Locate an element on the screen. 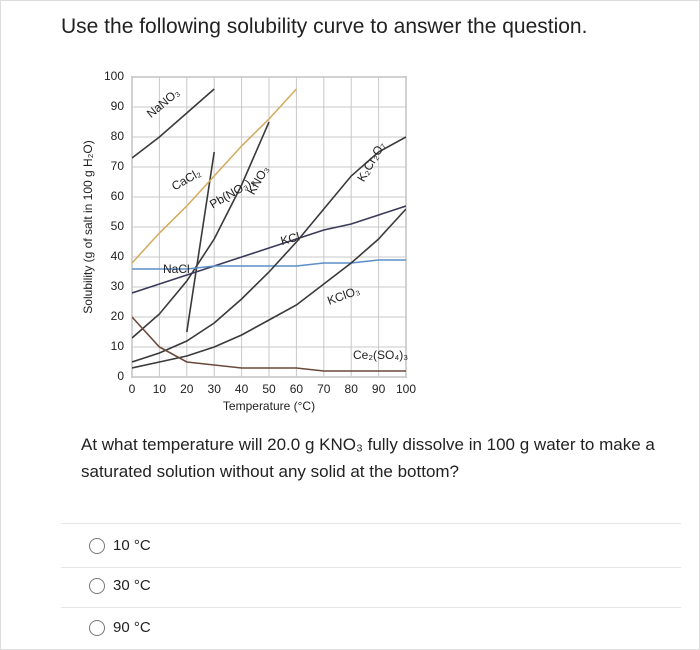 The height and width of the screenshot is (650, 700). curve-label: Ce₂(SO₄)₃ is located at coordinates (380, 355).